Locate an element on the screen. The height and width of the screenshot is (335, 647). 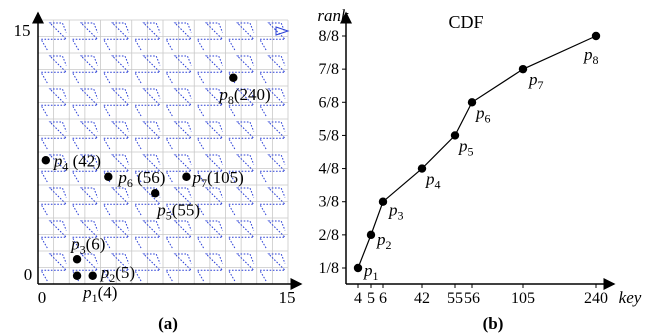
point-p7 is located at coordinates (186, 176).